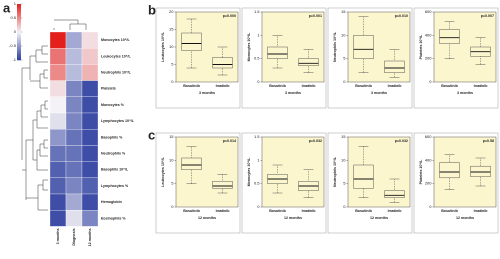 Image resolution: width=500 pixels, height=259 pixels. I want to click on row-label: Monocytes %, so click(113, 105).